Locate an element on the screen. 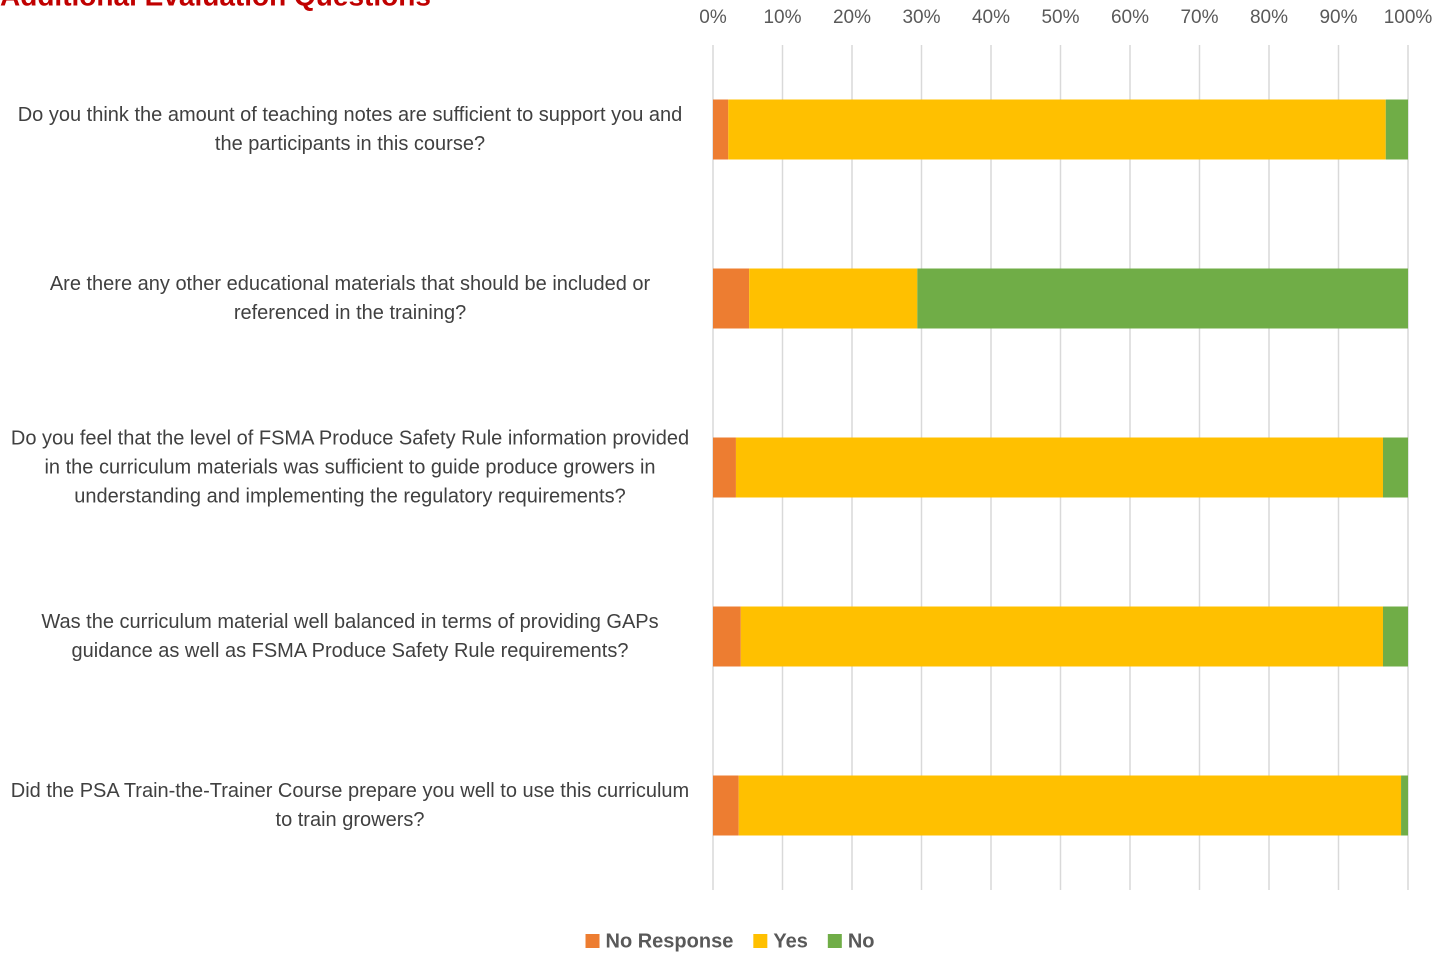 The width and height of the screenshot is (1451, 954). legend-label: No is located at coordinates (861, 941).